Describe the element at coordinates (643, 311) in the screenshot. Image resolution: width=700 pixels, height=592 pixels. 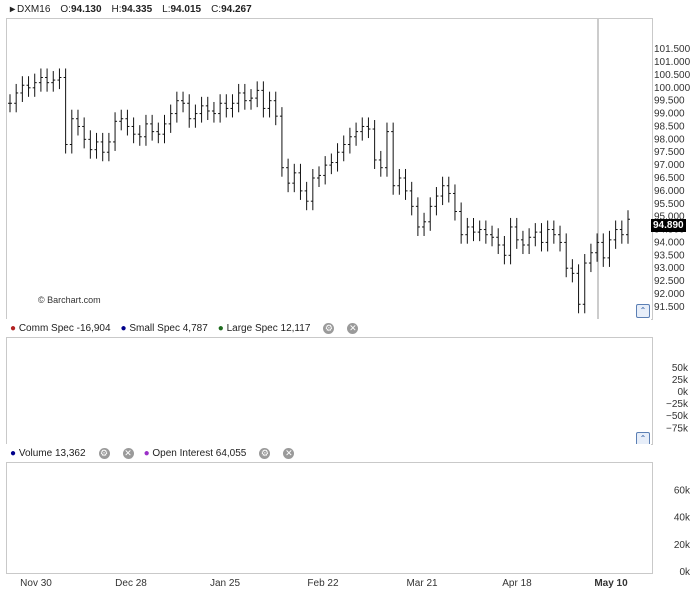
I see `price-scroll-button: ⌃` at that location.